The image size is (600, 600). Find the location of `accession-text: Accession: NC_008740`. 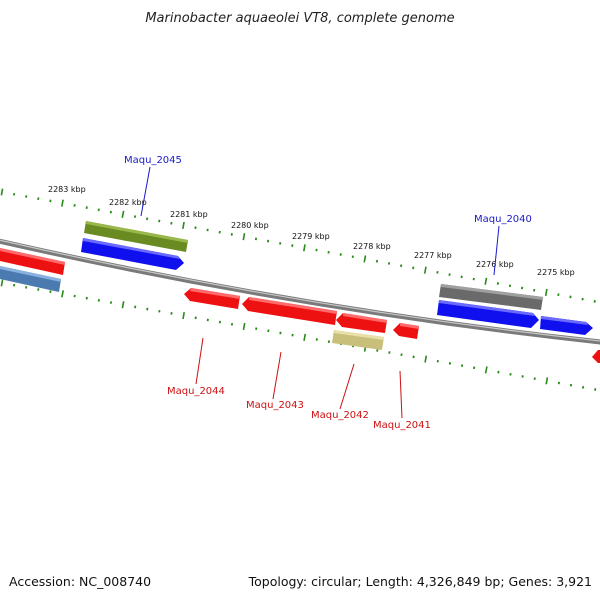

accession-text: Accession: NC_008740 is located at coordinates (80, 581).